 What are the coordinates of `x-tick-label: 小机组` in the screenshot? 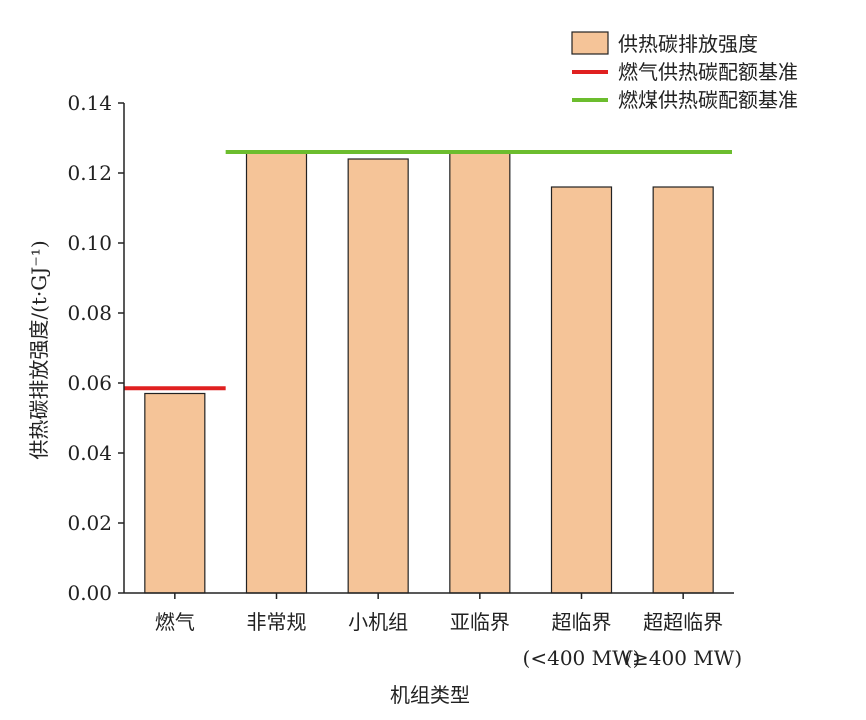 It's located at (378, 622).